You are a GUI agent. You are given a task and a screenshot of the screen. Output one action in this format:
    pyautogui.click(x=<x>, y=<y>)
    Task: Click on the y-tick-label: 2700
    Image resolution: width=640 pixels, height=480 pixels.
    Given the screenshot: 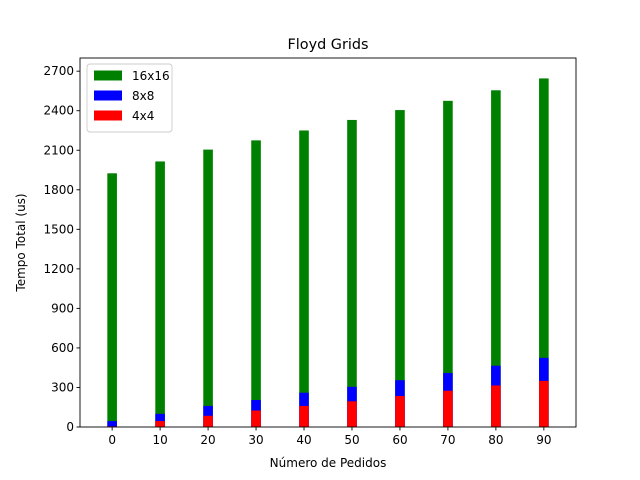 What is the action you would take?
    pyautogui.click(x=58, y=71)
    